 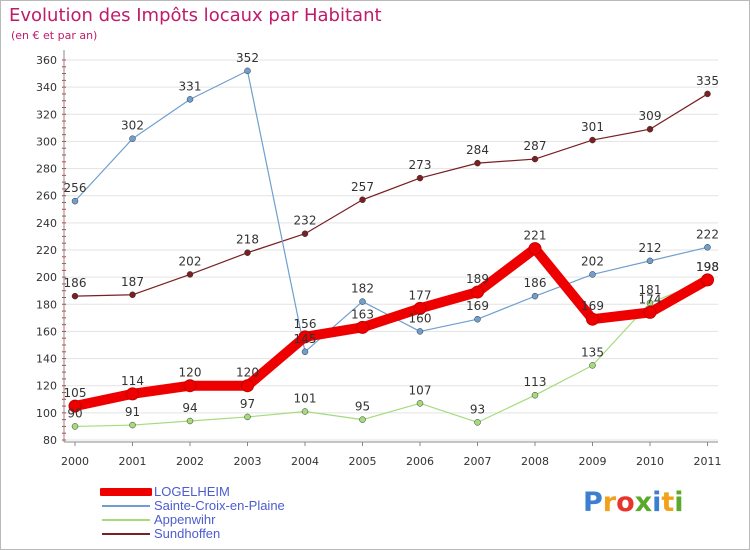 What do you see at coordinates (46, 277) in the screenshot?
I see `y-tick-label-200: 200` at bounding box center [46, 277].